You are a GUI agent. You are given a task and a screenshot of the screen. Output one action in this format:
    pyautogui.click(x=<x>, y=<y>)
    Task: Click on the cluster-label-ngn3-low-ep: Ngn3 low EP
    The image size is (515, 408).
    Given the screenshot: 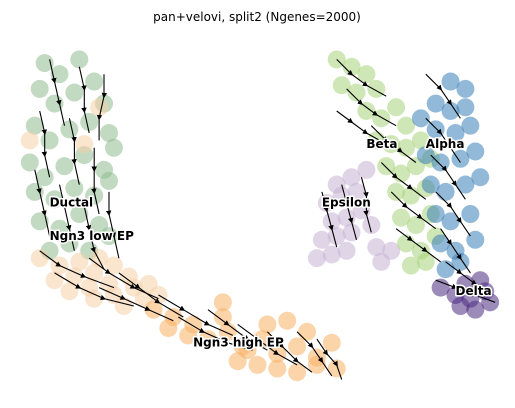 What is the action you would take?
    pyautogui.click(x=92, y=236)
    